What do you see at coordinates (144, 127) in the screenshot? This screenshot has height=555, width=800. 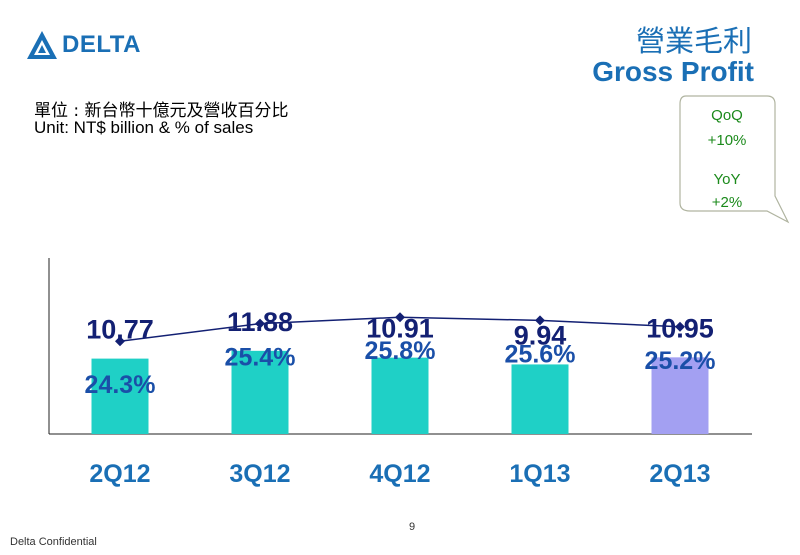 I see `unit-english: Unit: NT$ billion & % of sales` at bounding box center [144, 127].